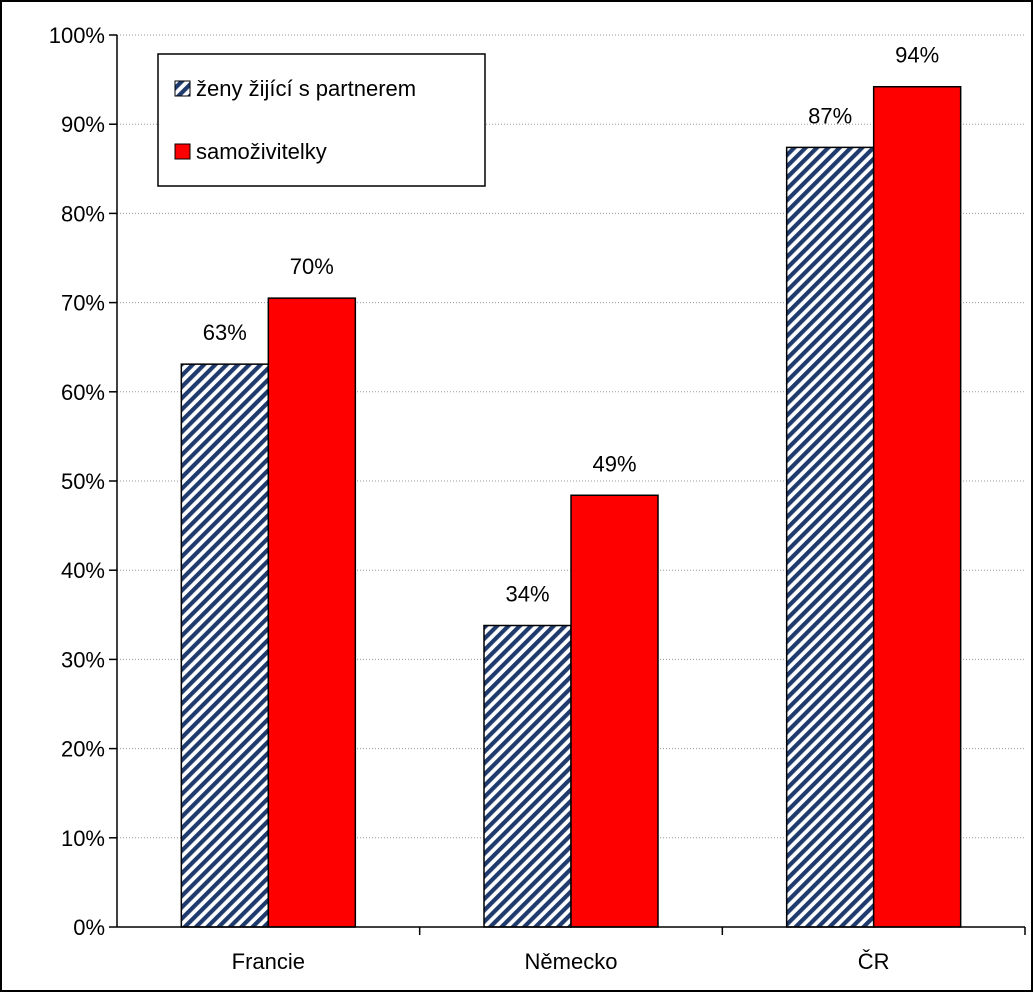 This screenshot has width=1033, height=997. What do you see at coordinates (261, 151) in the screenshot?
I see `legend-label: samoživitelky` at bounding box center [261, 151].